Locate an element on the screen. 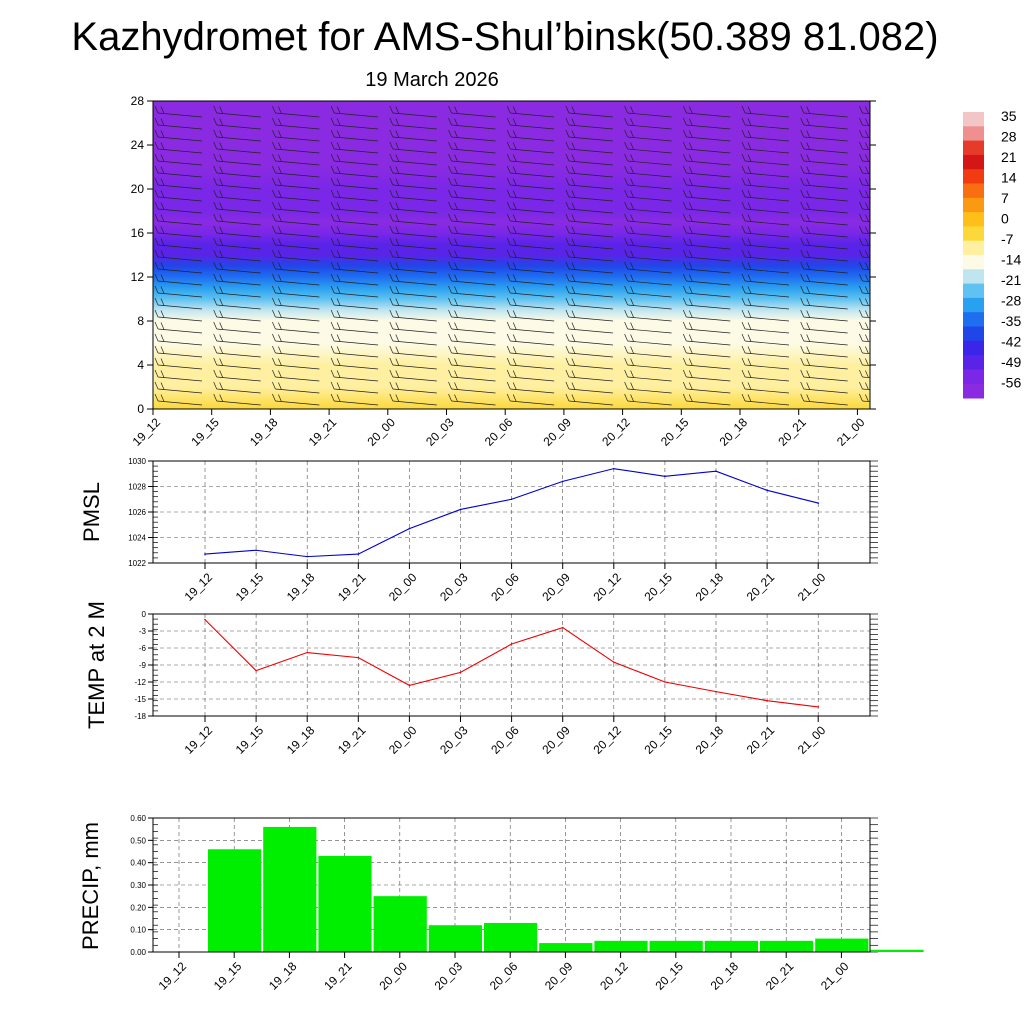  y-tick-label: -9 is located at coordinates (143, 665).